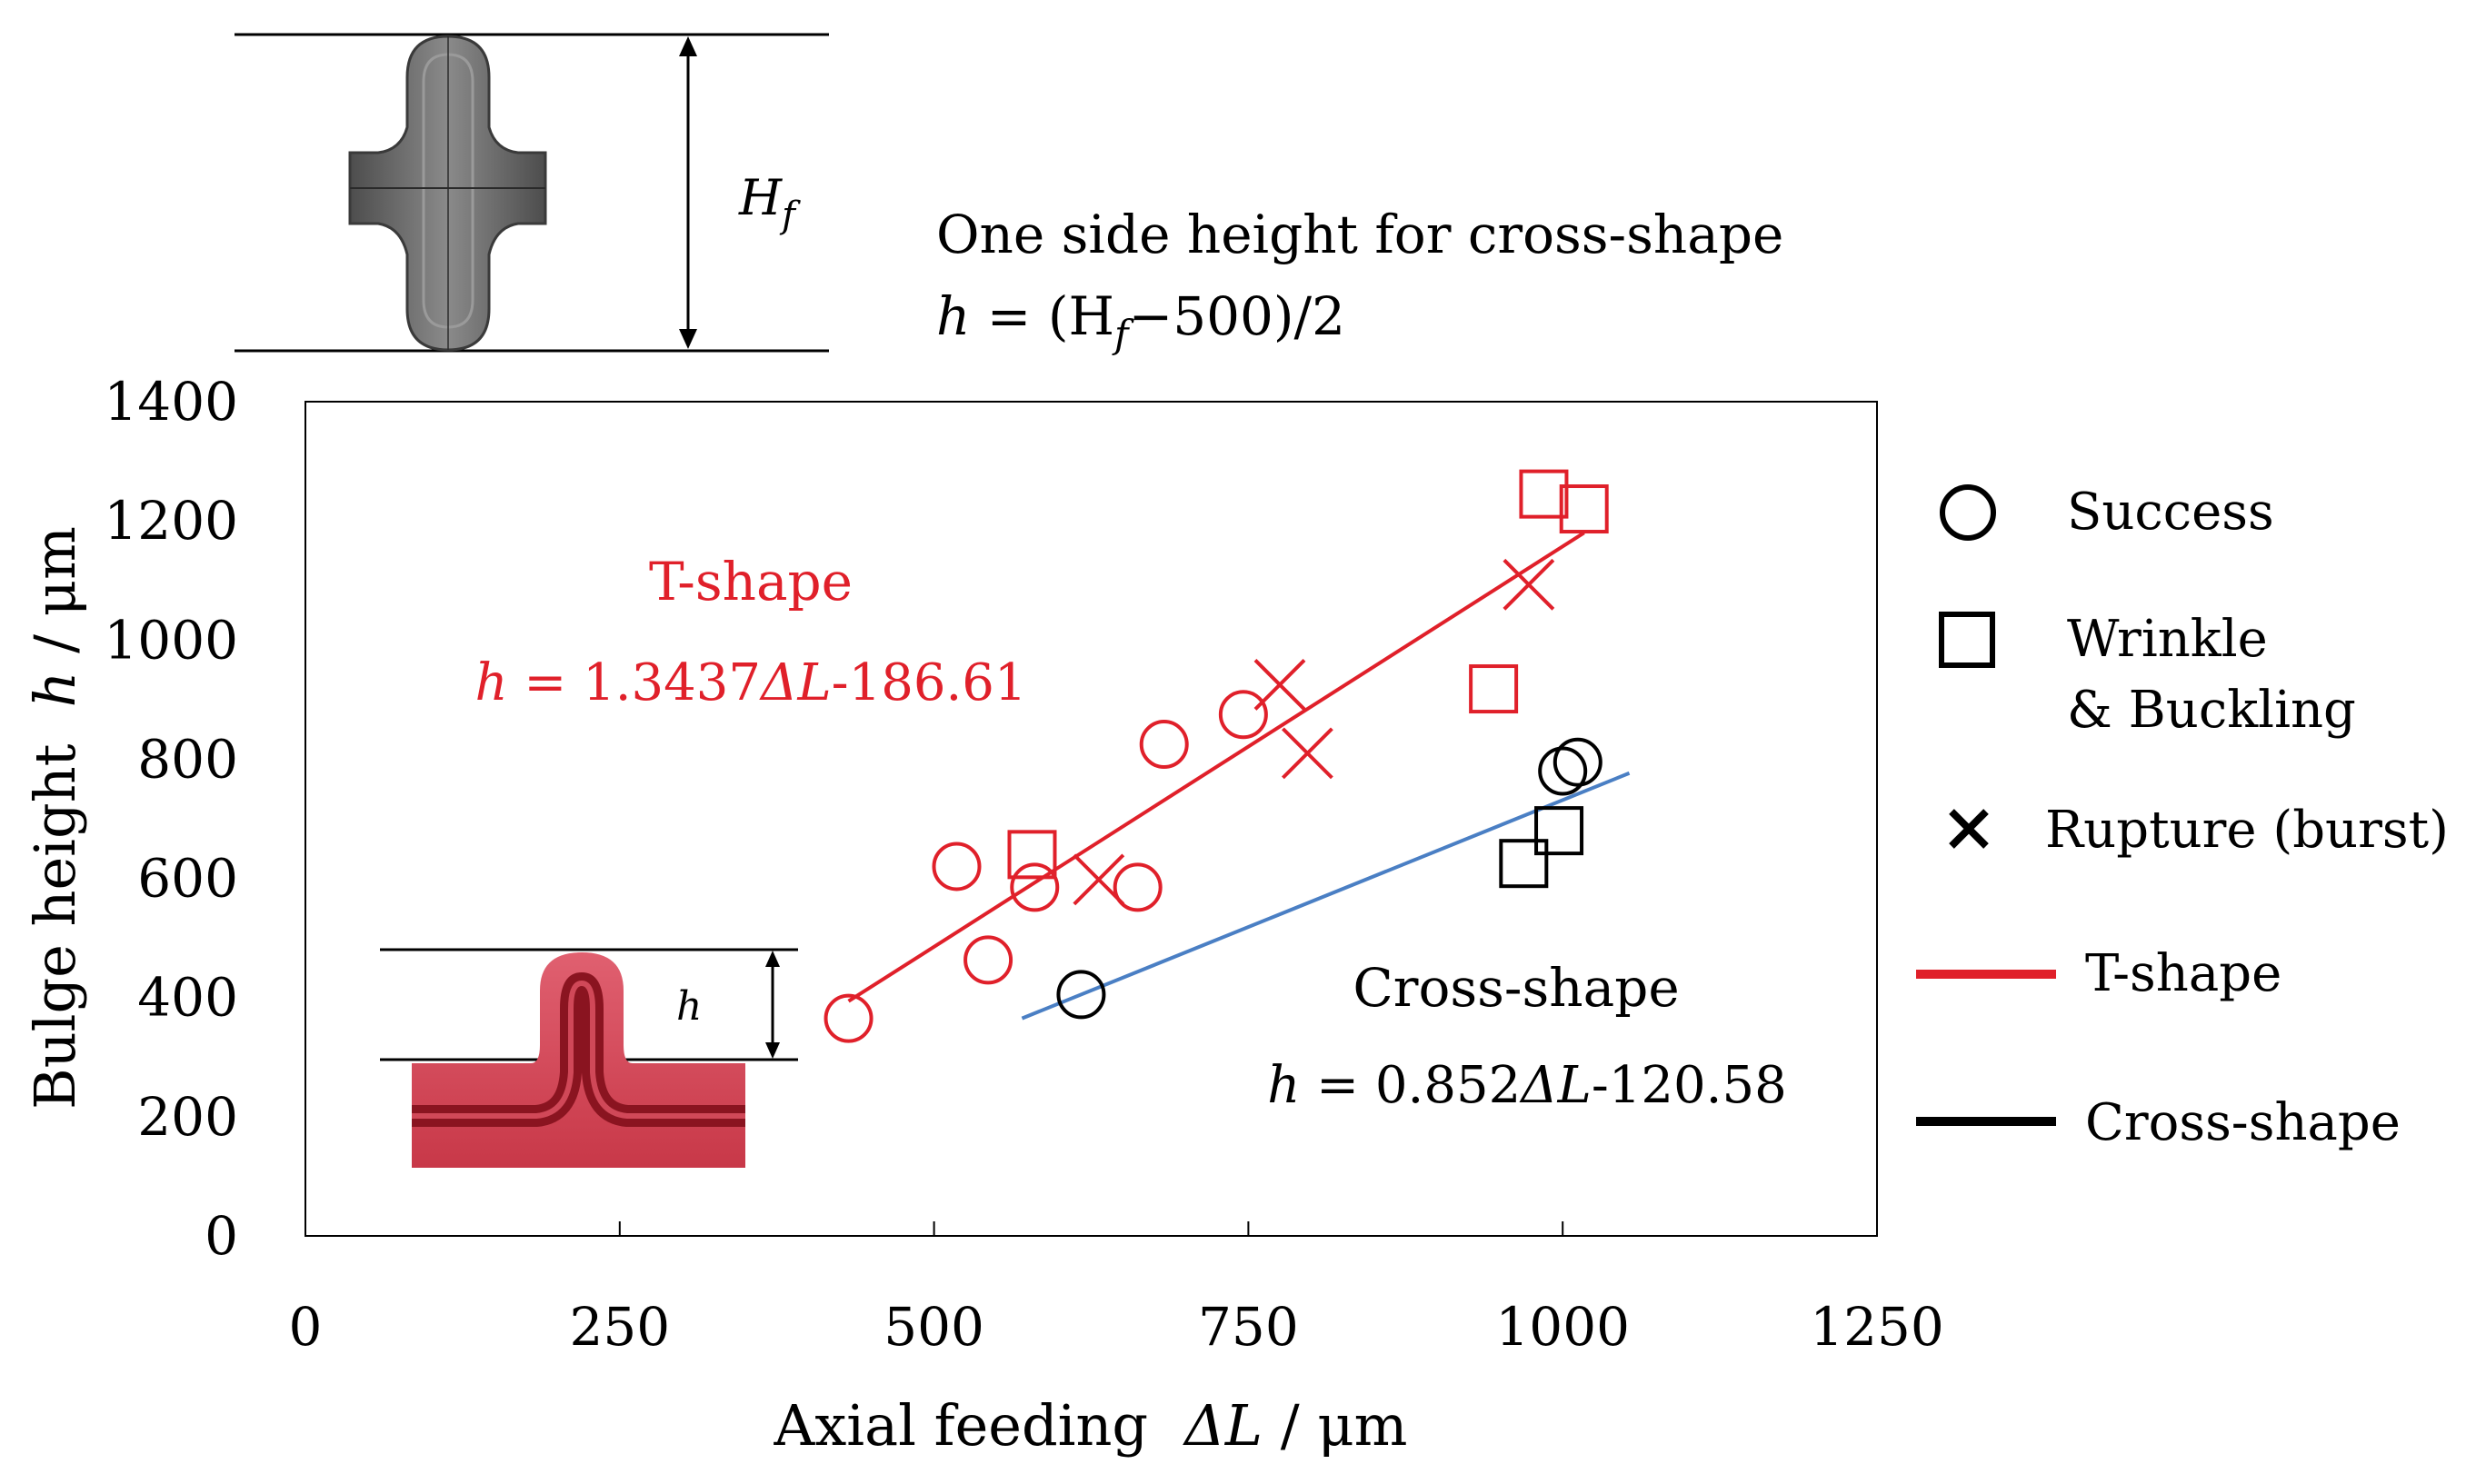  I want to click on h-label: h, so click(689, 1006).